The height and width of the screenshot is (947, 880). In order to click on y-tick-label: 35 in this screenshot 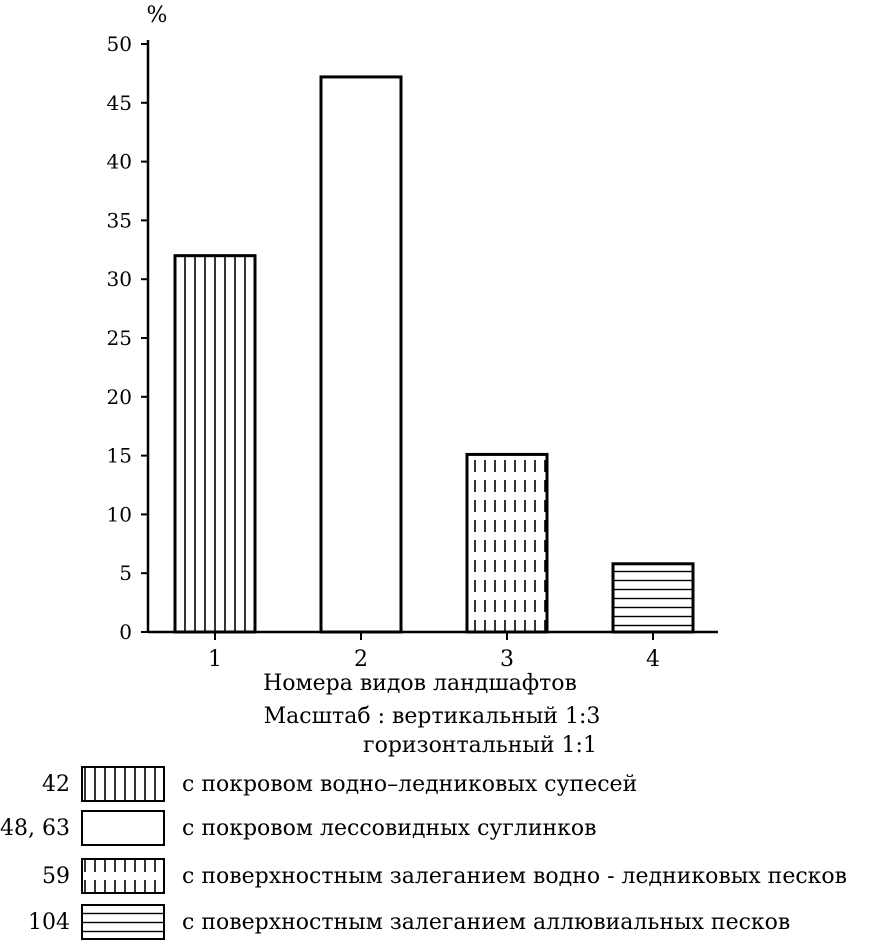, I will do `click(119, 220)`.